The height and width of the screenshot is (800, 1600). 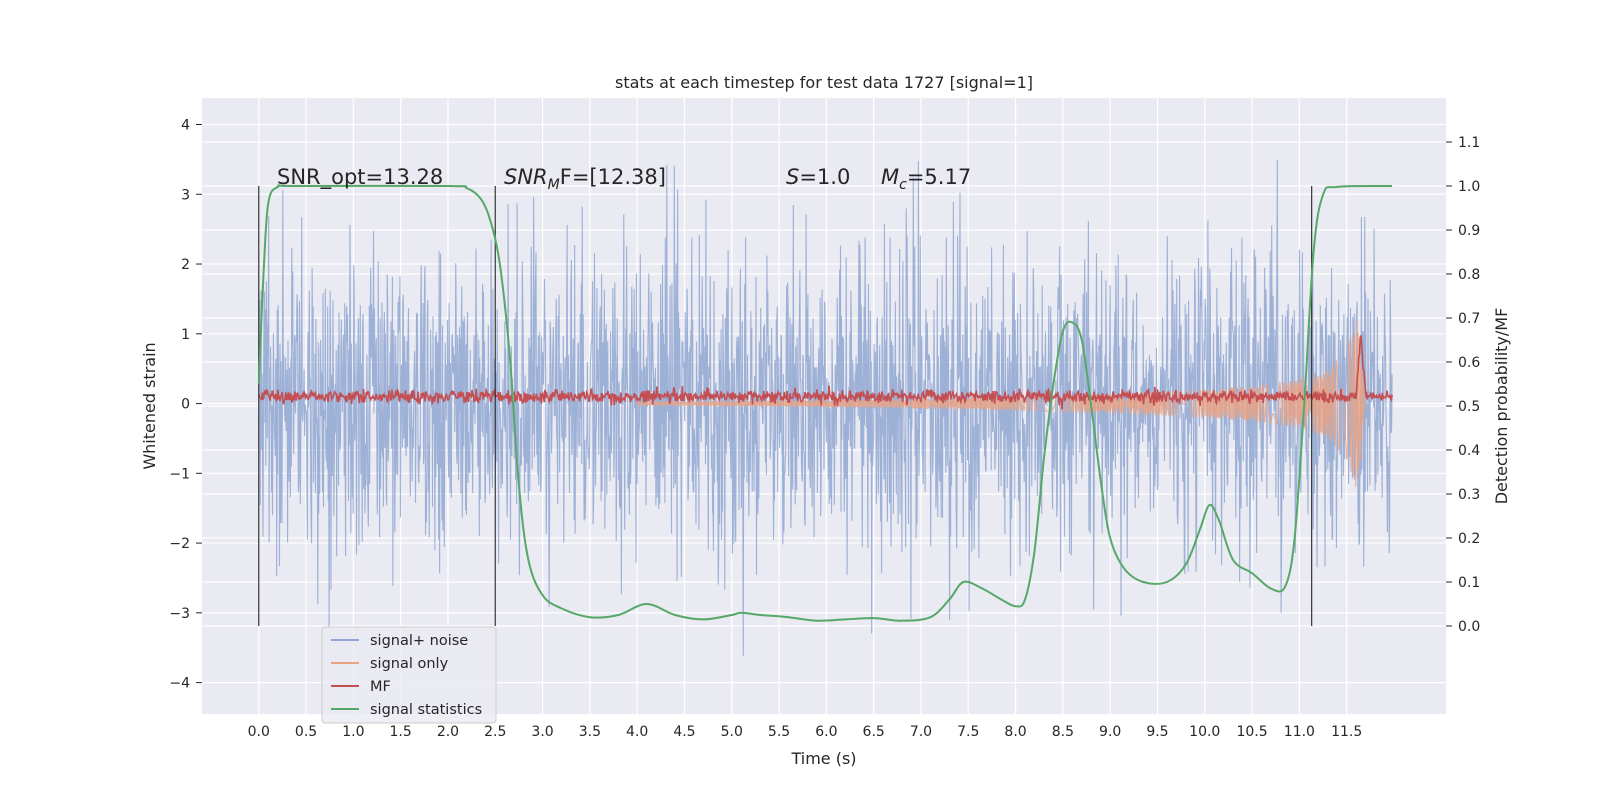 I want to click on y-tick-label: 0, so click(x=185, y=405).